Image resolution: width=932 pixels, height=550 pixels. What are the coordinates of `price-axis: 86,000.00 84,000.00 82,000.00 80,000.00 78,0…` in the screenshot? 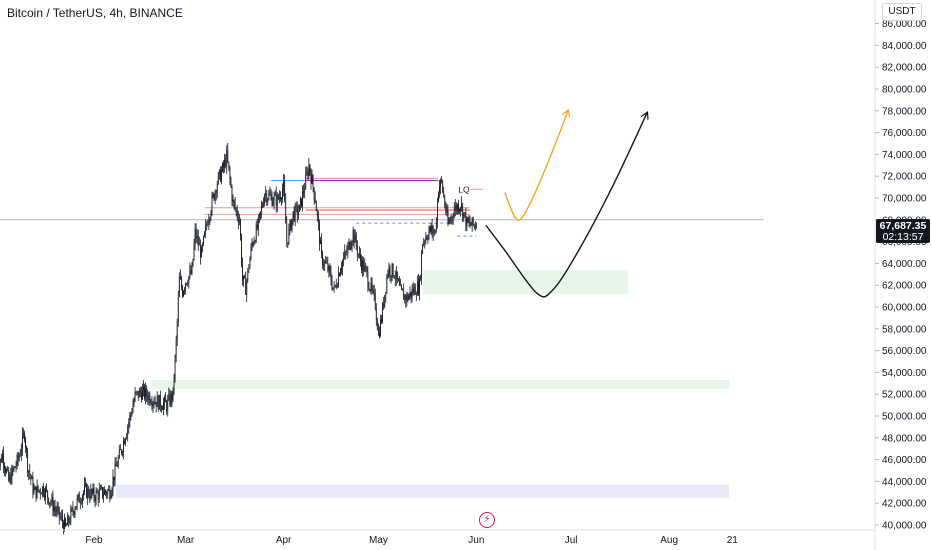 It's located at (901, 275).